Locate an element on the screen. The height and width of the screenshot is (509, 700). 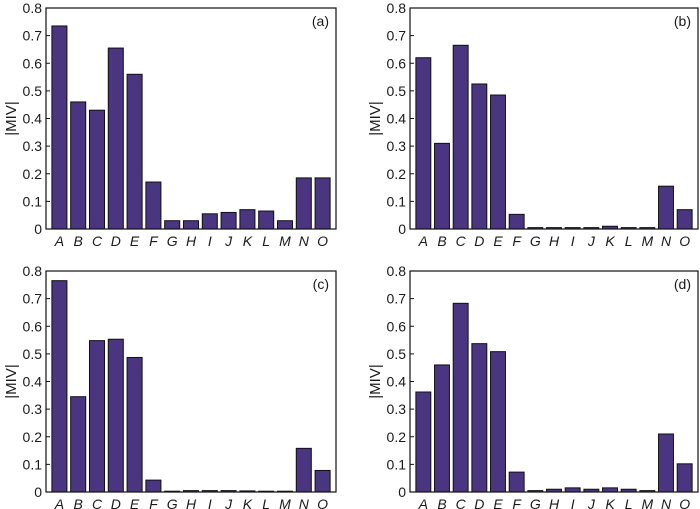
x-tick-label: K is located at coordinates (610, 502).